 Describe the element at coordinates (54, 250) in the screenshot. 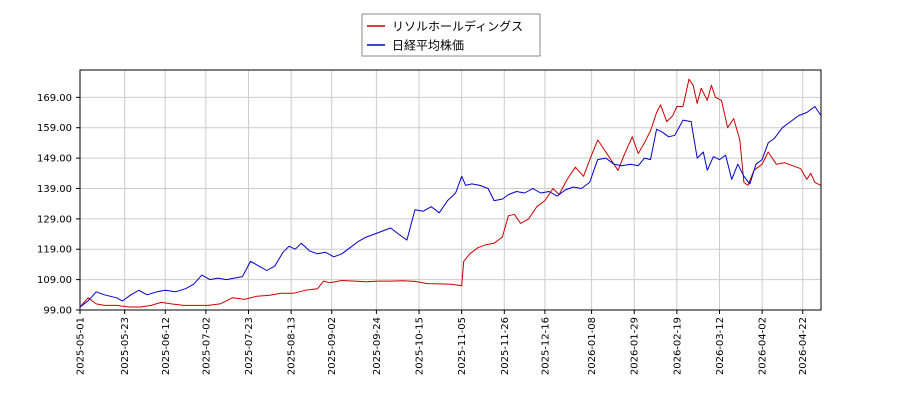

I see `y-tick-label: 119.00` at that location.